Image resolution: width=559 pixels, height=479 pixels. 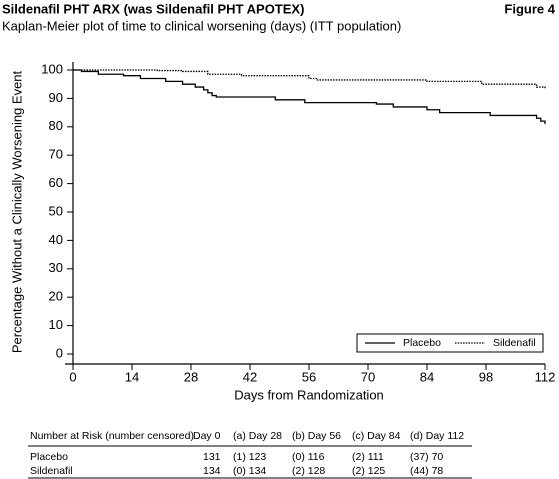 I want to click on y-tick-label: 80, so click(x=56, y=125).